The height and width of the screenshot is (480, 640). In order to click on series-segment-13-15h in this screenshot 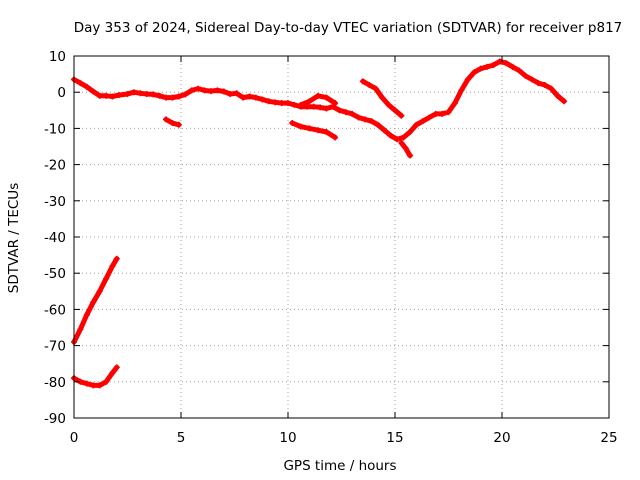, I will do `click(382, 98)`.